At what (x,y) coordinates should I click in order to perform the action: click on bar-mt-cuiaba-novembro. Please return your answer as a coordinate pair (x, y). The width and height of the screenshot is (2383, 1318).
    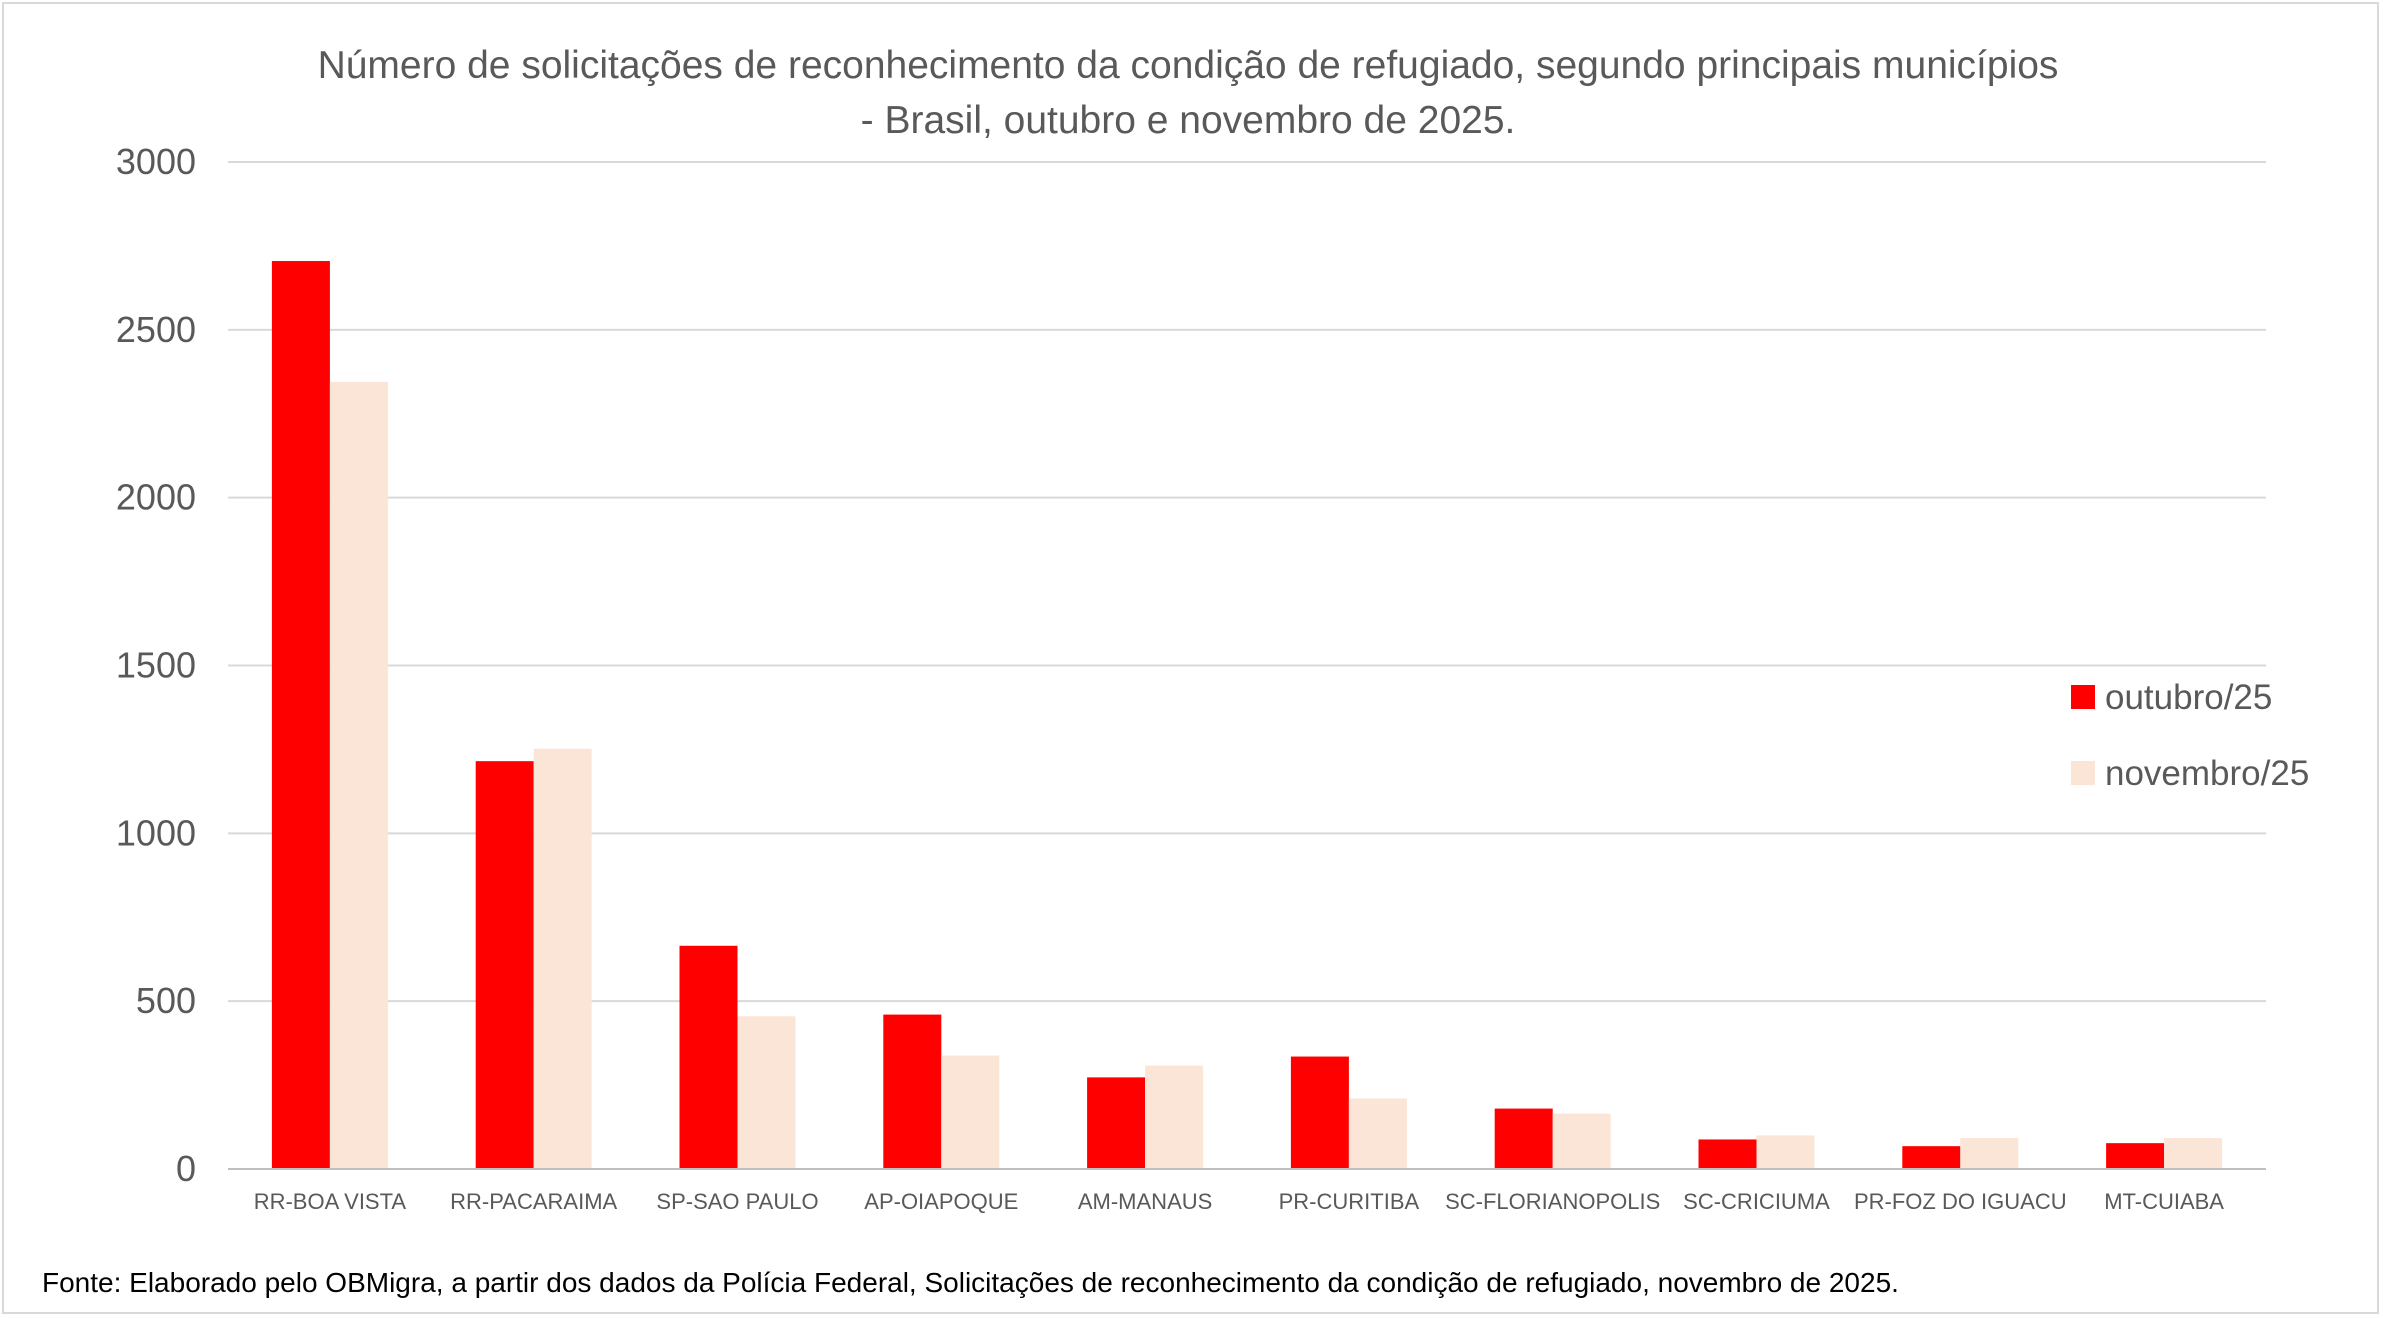
    Looking at the image, I should click on (2193, 1153).